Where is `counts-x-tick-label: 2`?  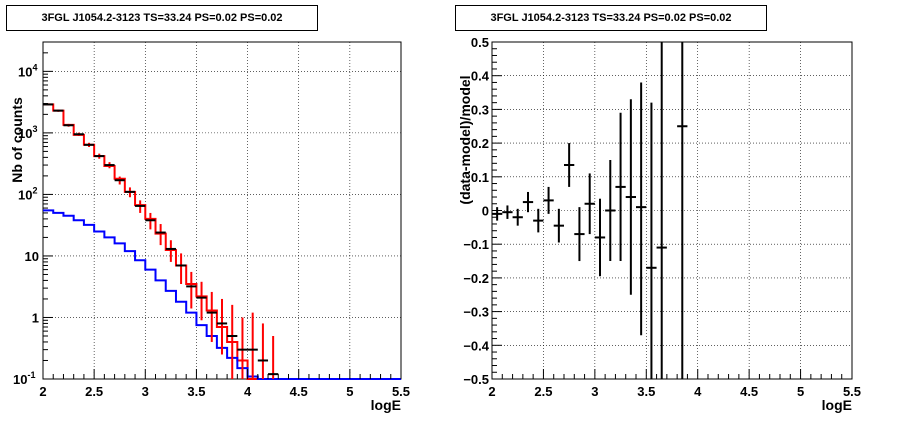
counts-x-tick-label: 2 is located at coordinates (42, 391).